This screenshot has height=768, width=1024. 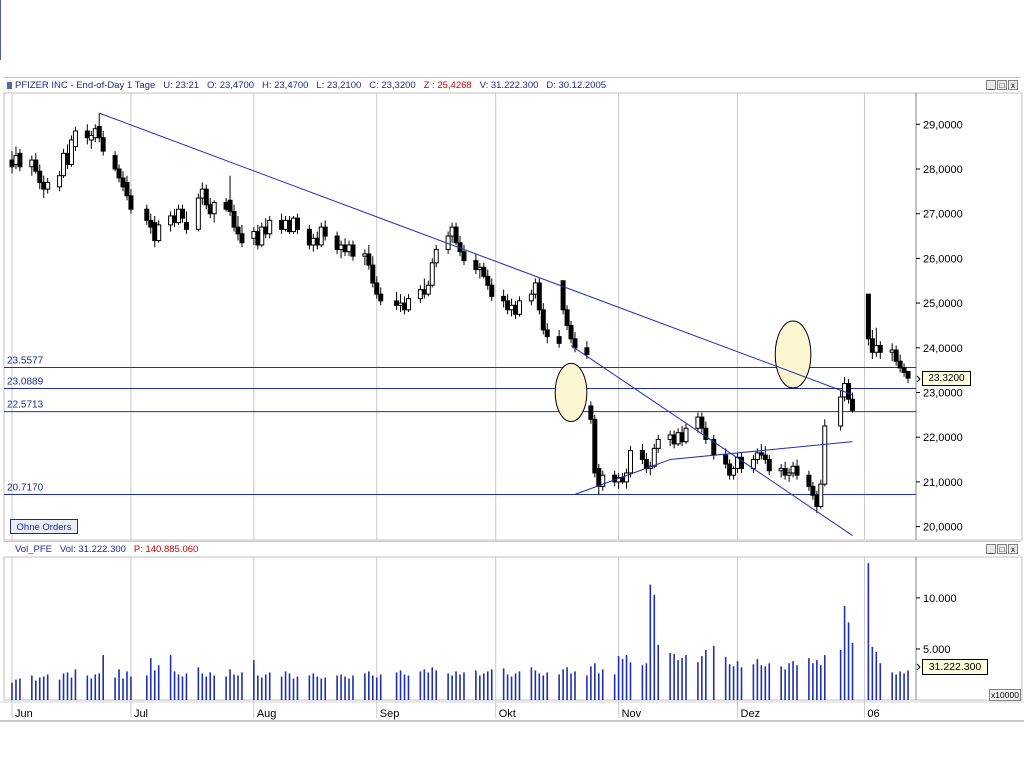 I want to click on current-volume-tag: 31.222.300, so click(x=955, y=667).